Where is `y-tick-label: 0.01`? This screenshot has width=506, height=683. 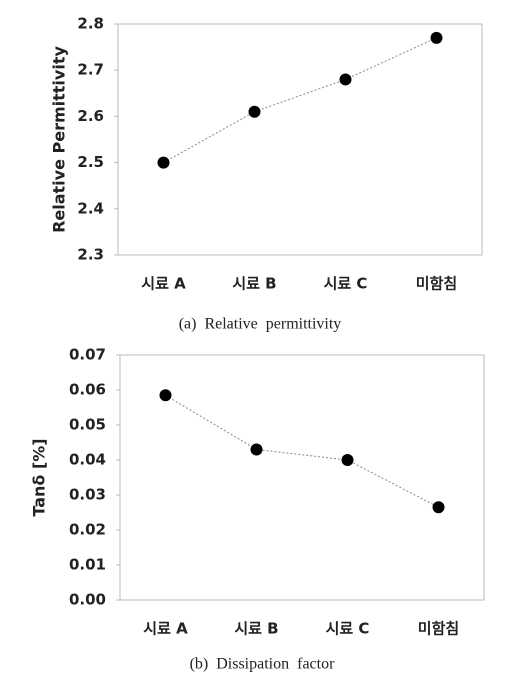 y-tick-label: 0.01 is located at coordinates (87, 565).